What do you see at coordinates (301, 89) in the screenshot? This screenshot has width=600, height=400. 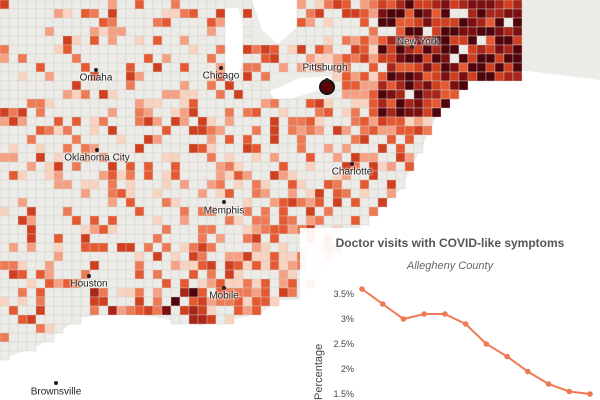 I see `lake-erie` at bounding box center [301, 89].